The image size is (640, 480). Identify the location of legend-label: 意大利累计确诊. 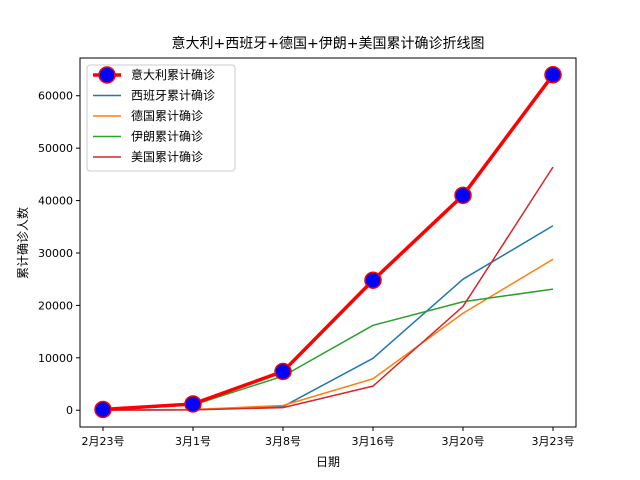
(173, 74).